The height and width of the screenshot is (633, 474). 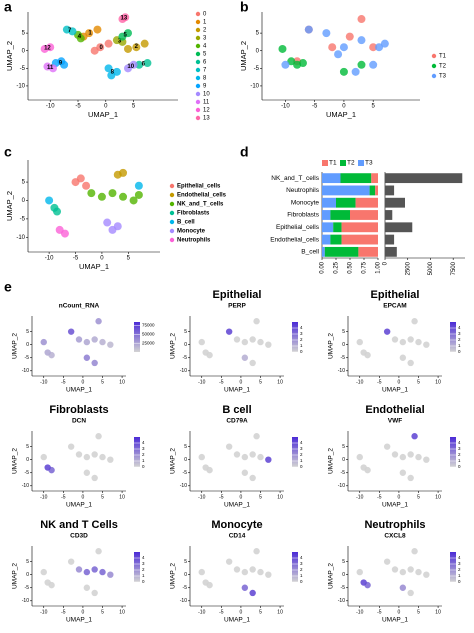 What do you see at coordinates (254, 86) in the screenshot?
I see `y-tick-label: -10` at bounding box center [254, 86].